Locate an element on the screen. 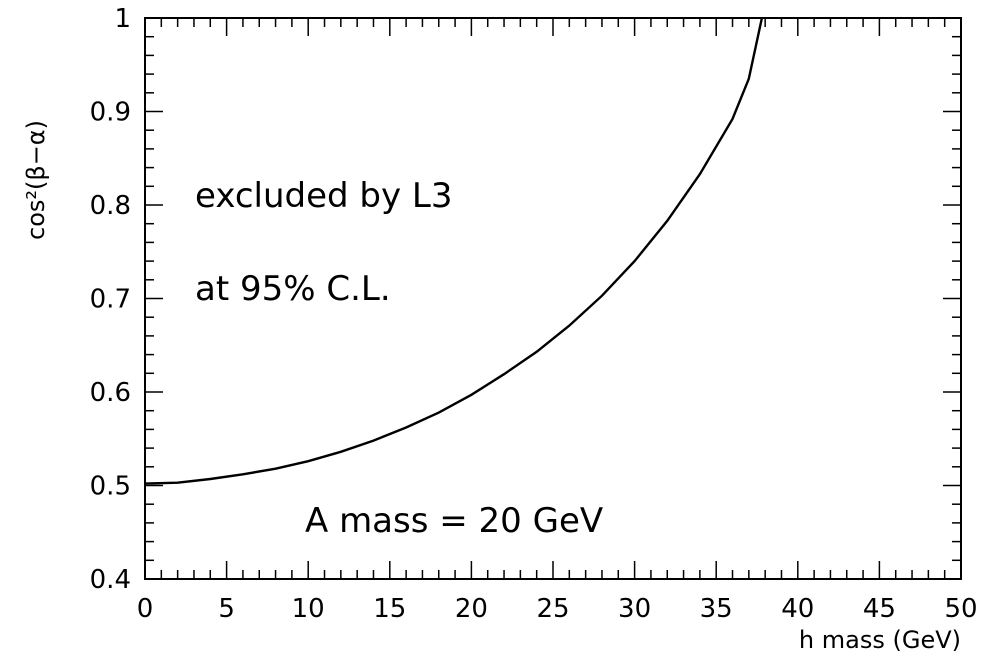 The height and width of the screenshot is (661, 982). x-tick-label: 10 is located at coordinates (308, 609).